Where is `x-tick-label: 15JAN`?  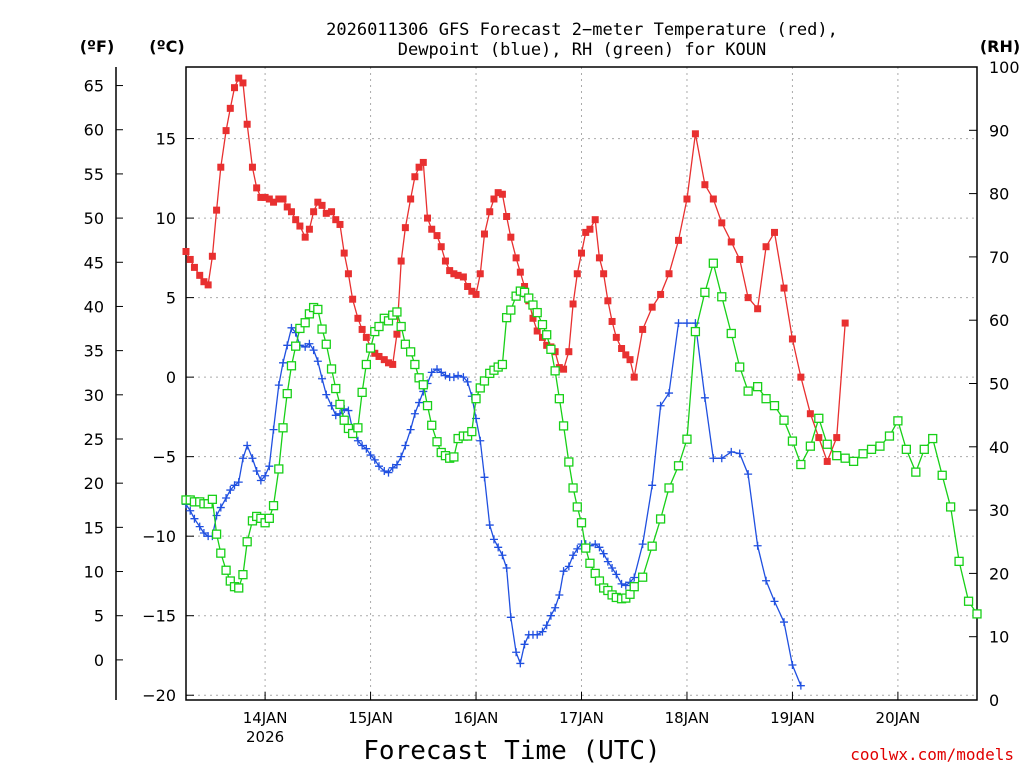
x-tick-label: 15JAN is located at coordinates (370, 718).